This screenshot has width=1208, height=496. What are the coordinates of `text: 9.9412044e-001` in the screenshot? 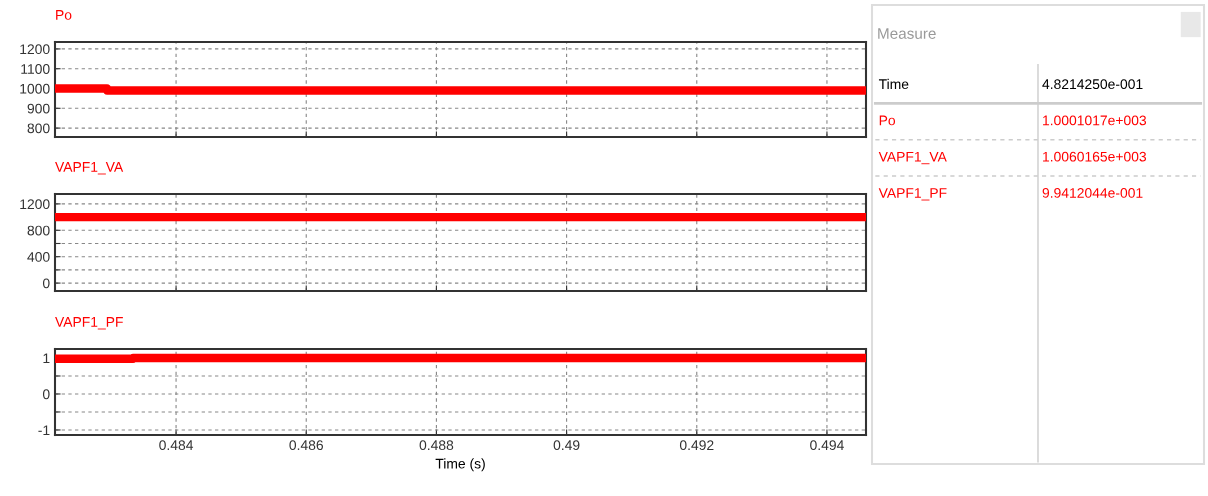 It's located at (1092, 193).